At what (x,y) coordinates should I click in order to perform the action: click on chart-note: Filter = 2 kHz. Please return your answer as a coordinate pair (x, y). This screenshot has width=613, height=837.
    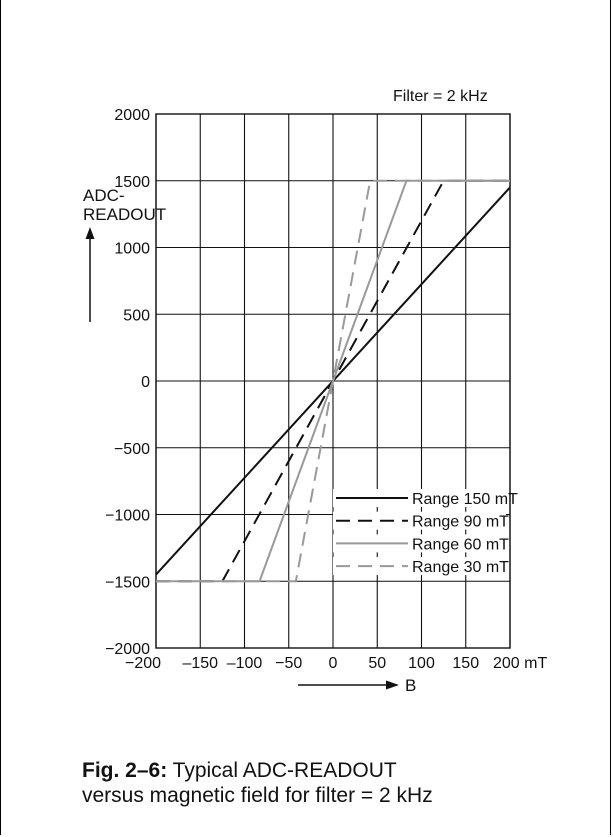
    Looking at the image, I should click on (440, 96).